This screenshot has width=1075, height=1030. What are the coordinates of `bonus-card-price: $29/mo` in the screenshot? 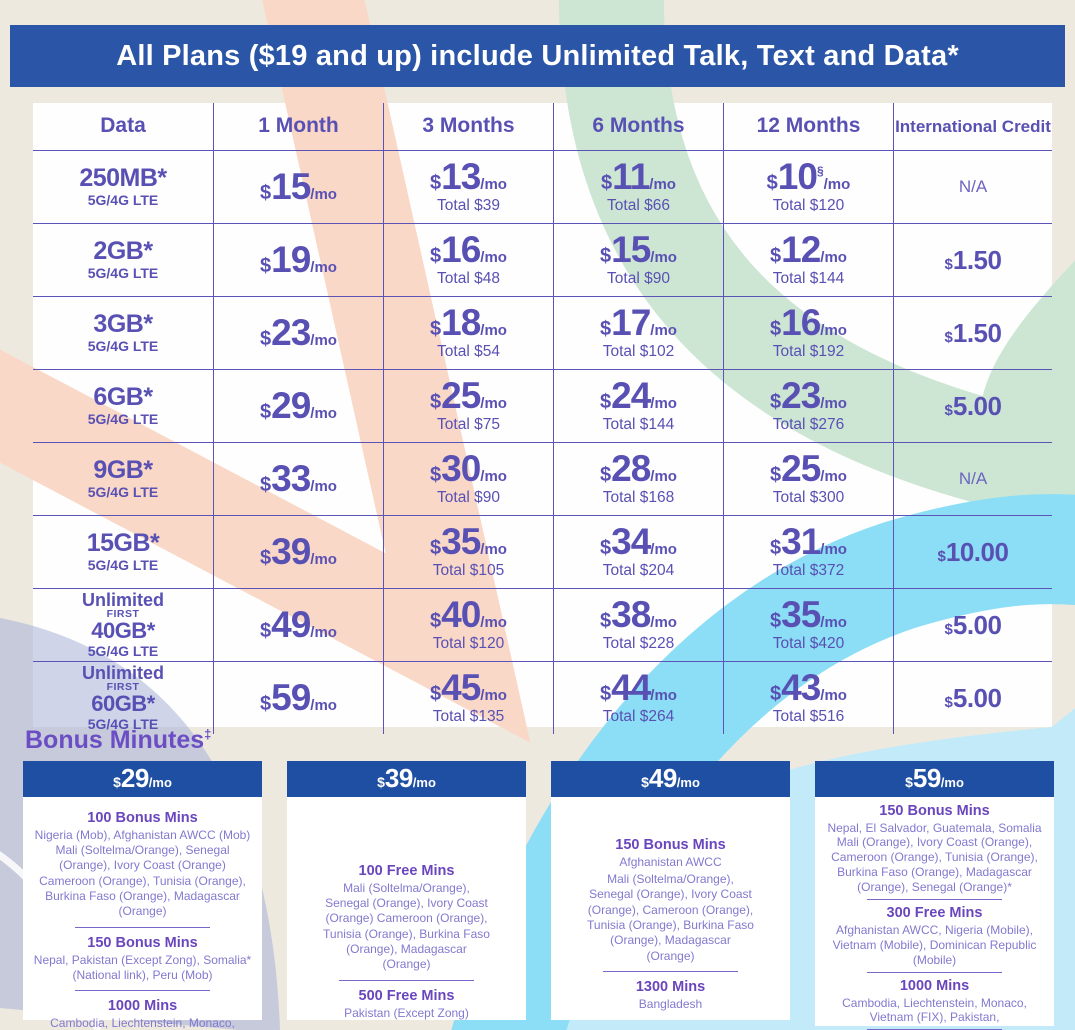 It's located at (142, 778).